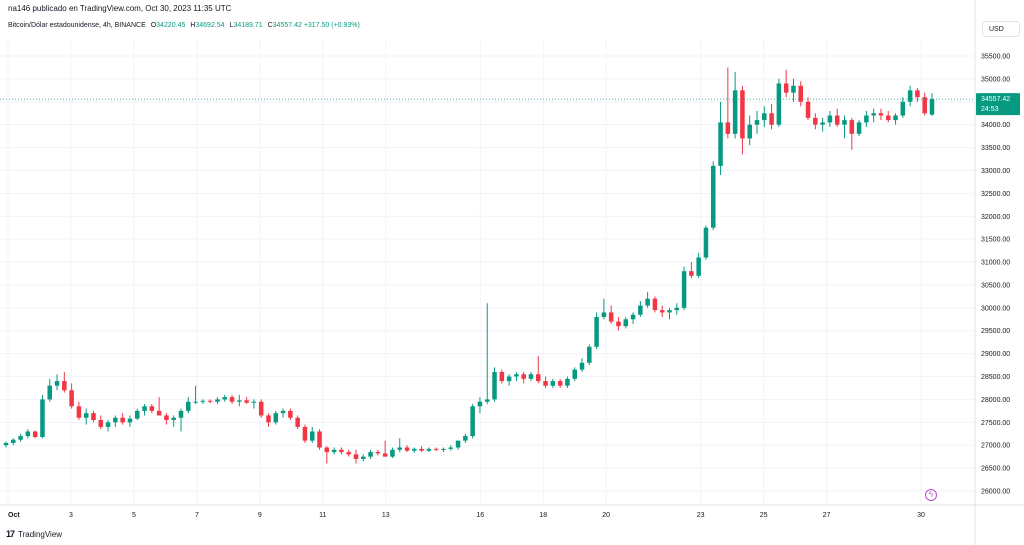 Image resolution: width=1024 pixels, height=545 pixels. Describe the element at coordinates (197, 515) in the screenshot. I see `x-tick-label: 7` at that location.